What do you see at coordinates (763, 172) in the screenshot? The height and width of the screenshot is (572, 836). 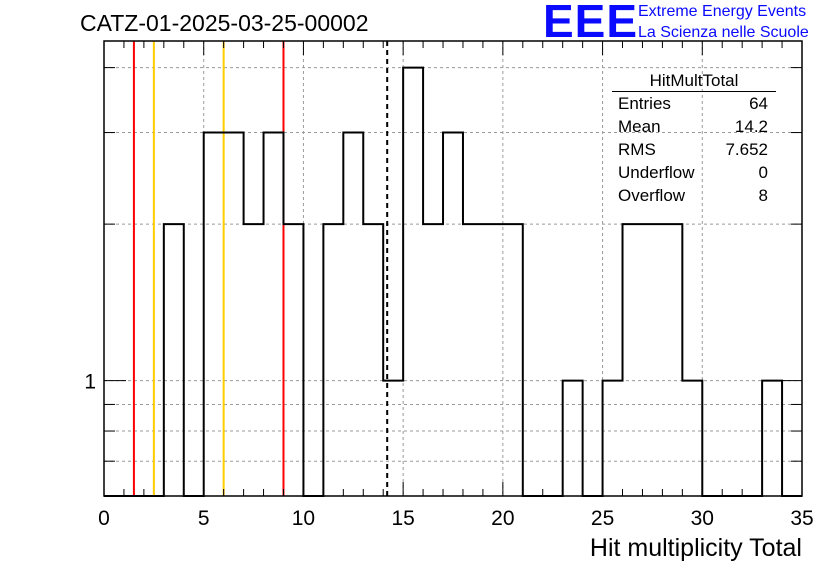 I see `stats-value: 0` at bounding box center [763, 172].